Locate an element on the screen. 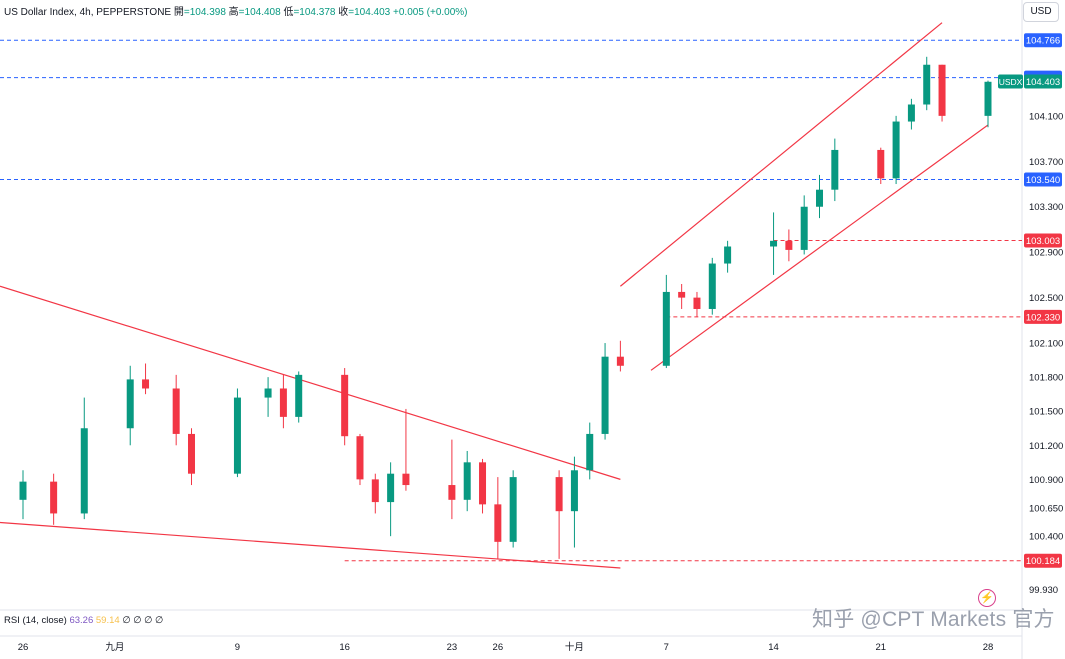  price-label: 104.766 is located at coordinates (1043, 40).